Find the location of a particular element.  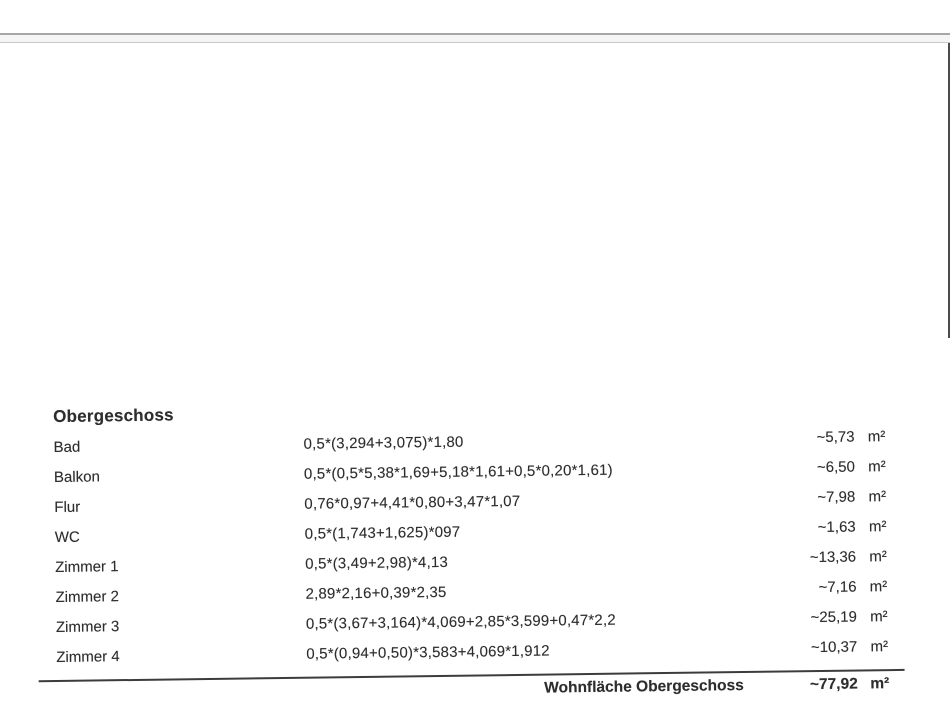

total-unit: m² is located at coordinates (880, 684).